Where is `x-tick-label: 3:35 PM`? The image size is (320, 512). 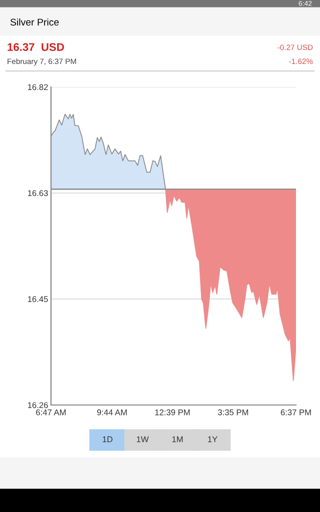
x-tick-label: 3:35 PM is located at coordinates (233, 412).